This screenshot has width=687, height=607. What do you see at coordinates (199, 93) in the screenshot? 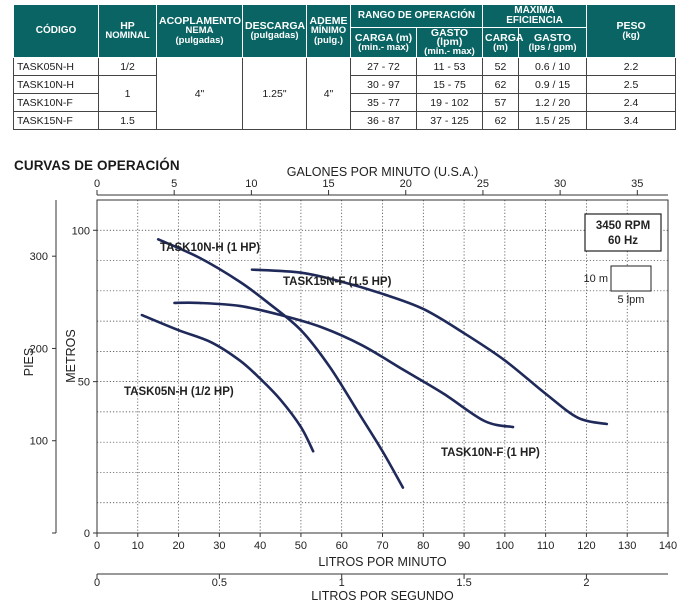
I see `cell-acoplamiento: 4"` at bounding box center [199, 93].